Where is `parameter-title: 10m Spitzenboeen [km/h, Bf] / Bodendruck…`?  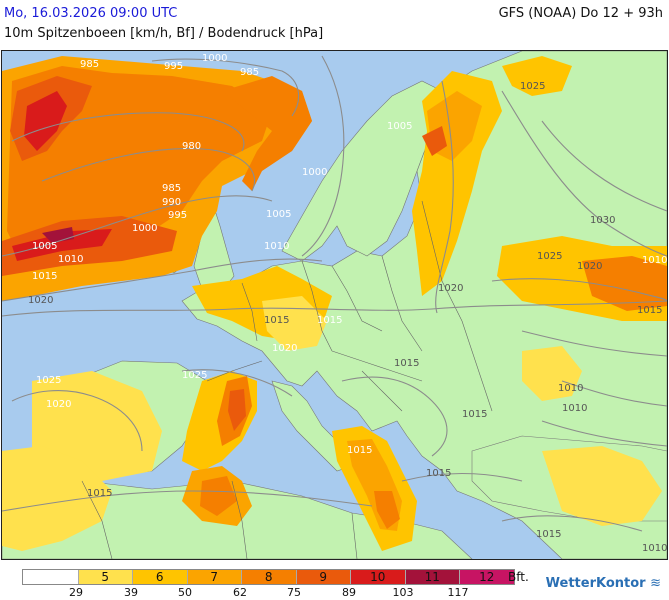
parameter-title: 10m Spitzenboeen [km/h, Bf] / Bodendruck… is located at coordinates (164, 33).